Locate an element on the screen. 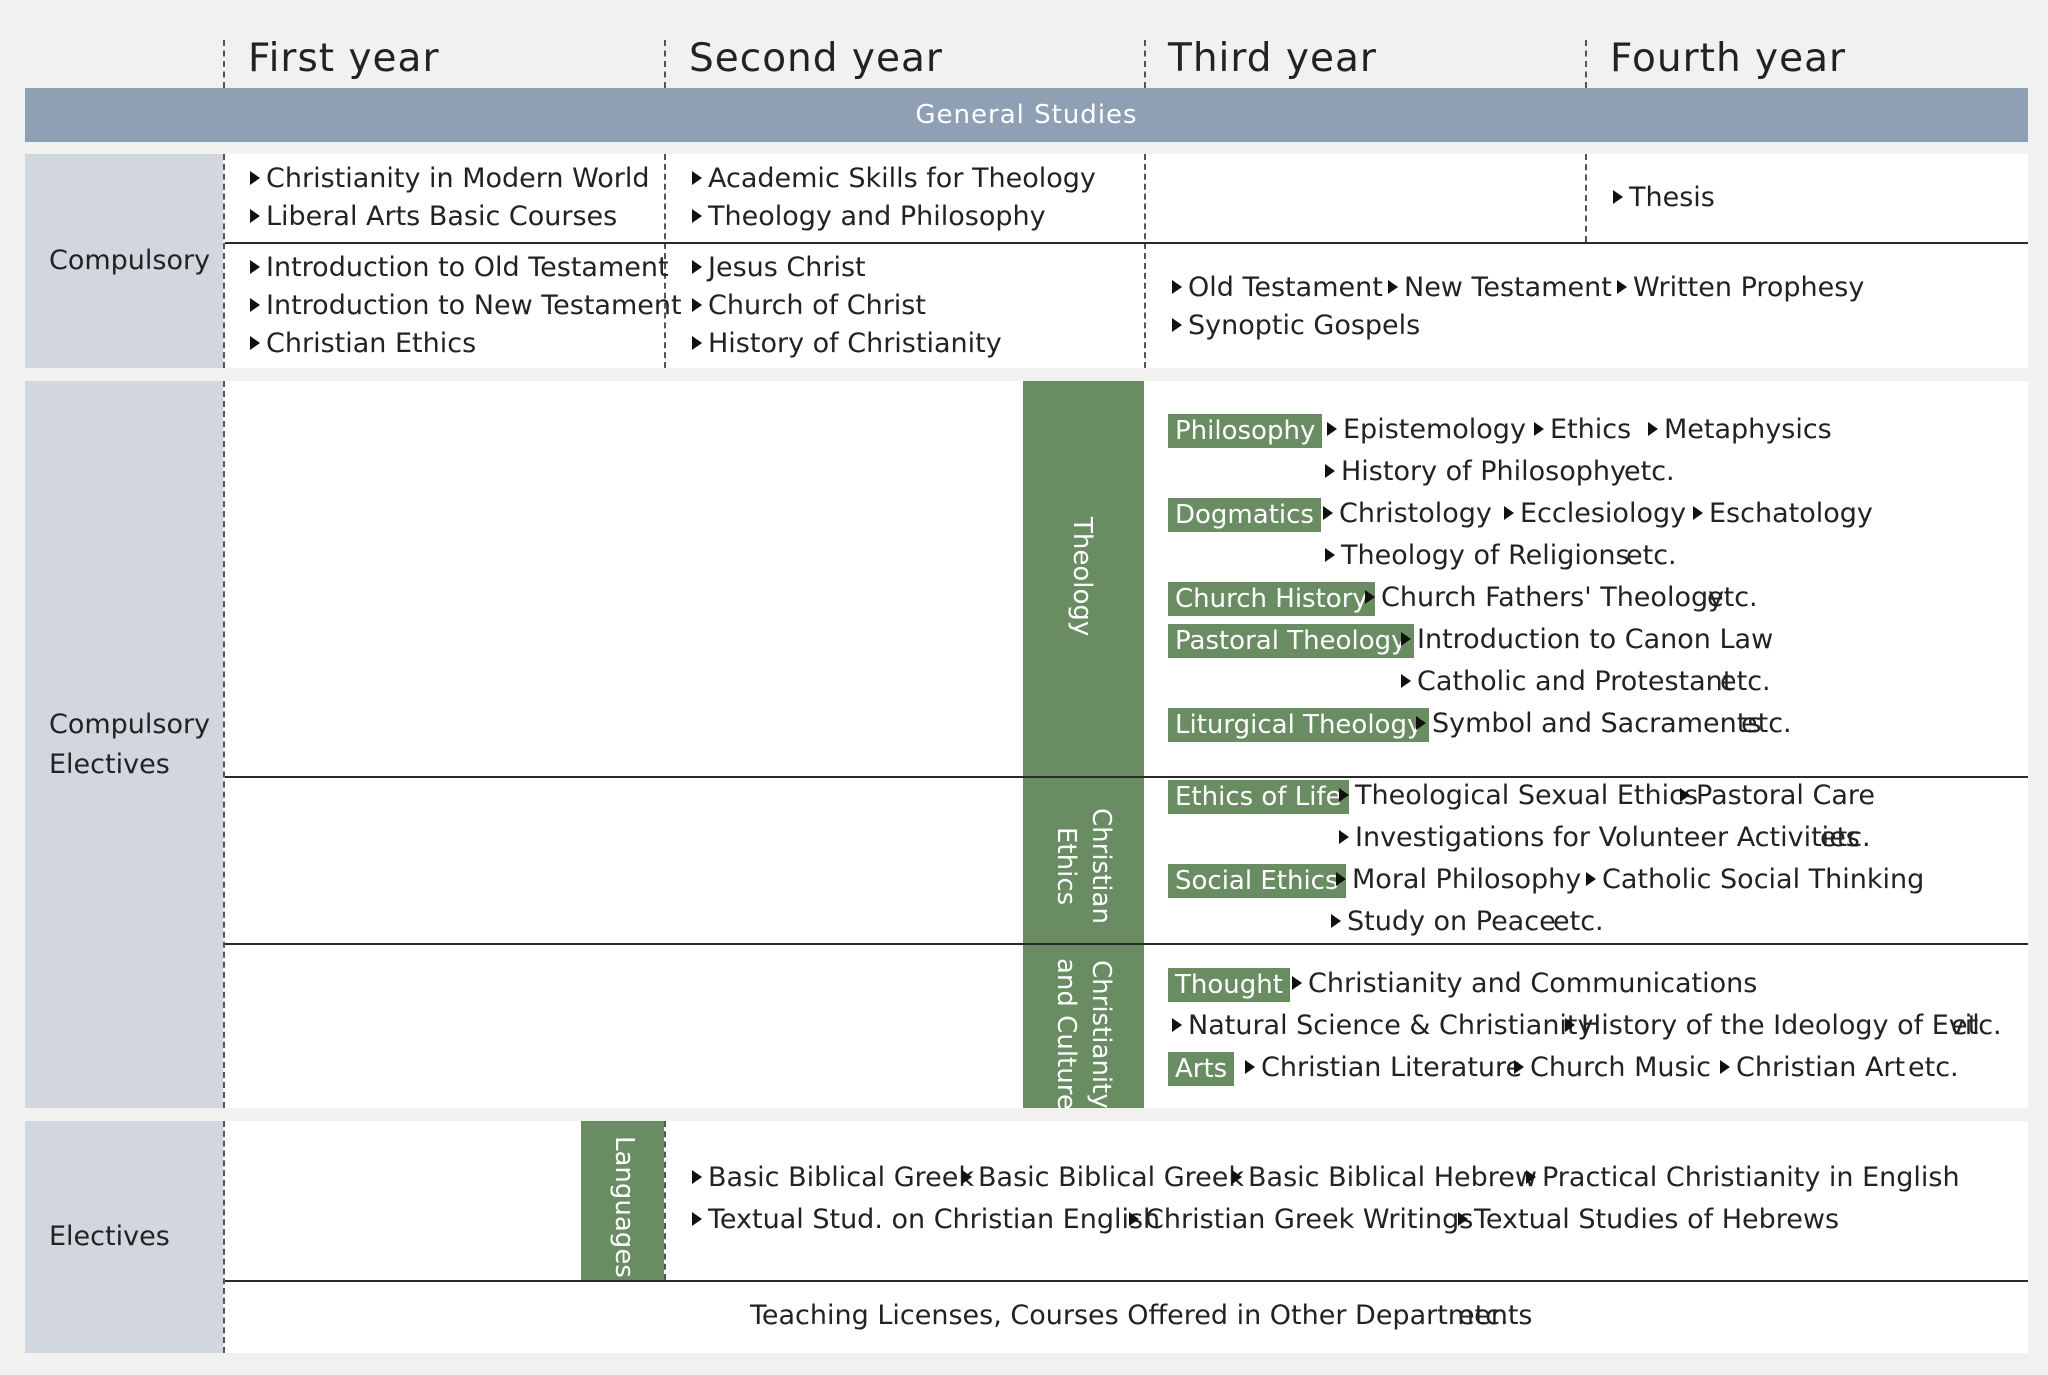 This screenshot has width=2048, height=1375. course-item: Christian Greek Writings is located at coordinates (1301, 1219).